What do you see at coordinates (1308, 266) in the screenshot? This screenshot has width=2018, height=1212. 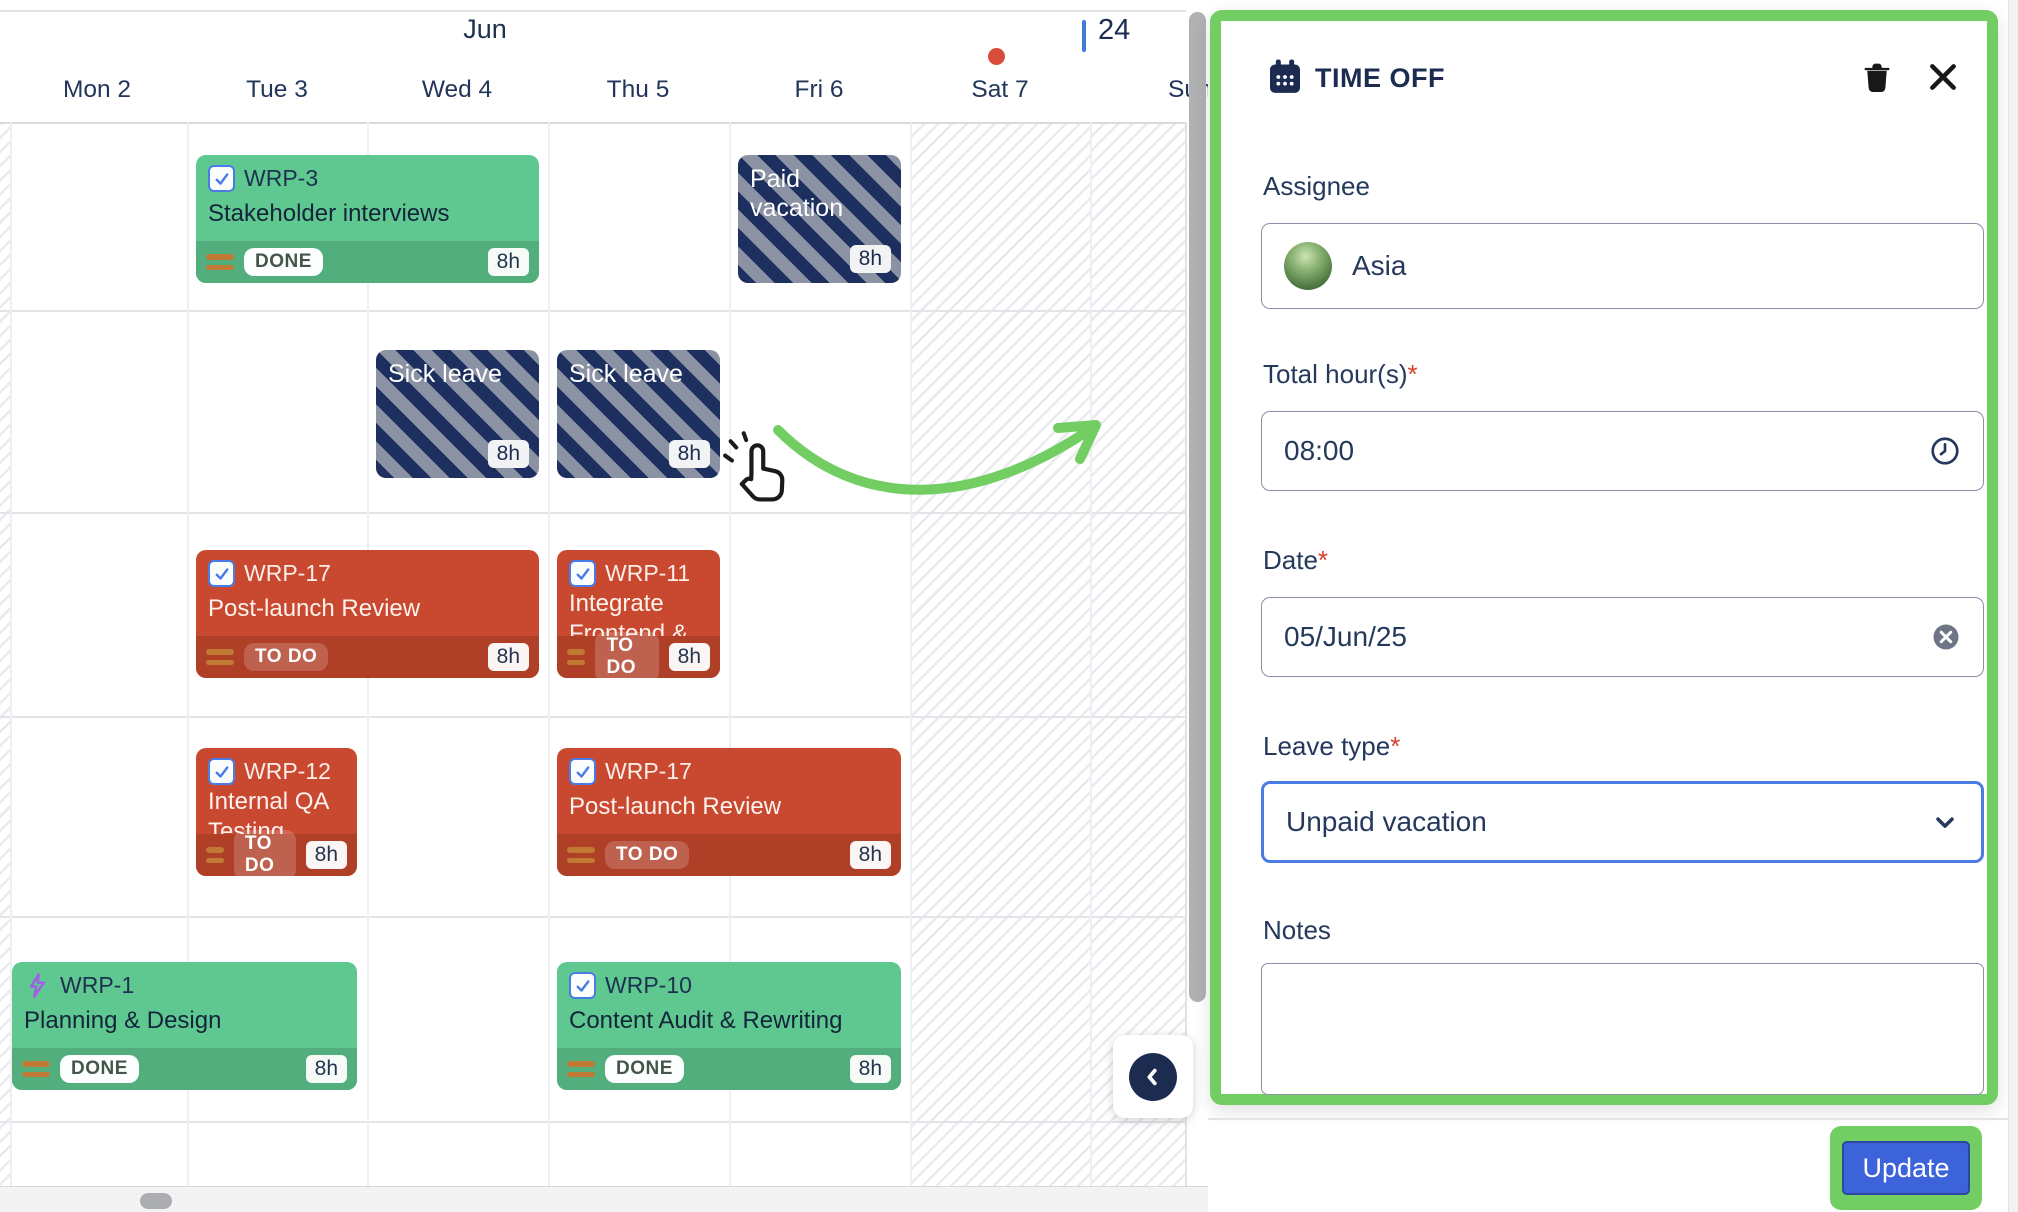 I see `assignee-avatar` at bounding box center [1308, 266].